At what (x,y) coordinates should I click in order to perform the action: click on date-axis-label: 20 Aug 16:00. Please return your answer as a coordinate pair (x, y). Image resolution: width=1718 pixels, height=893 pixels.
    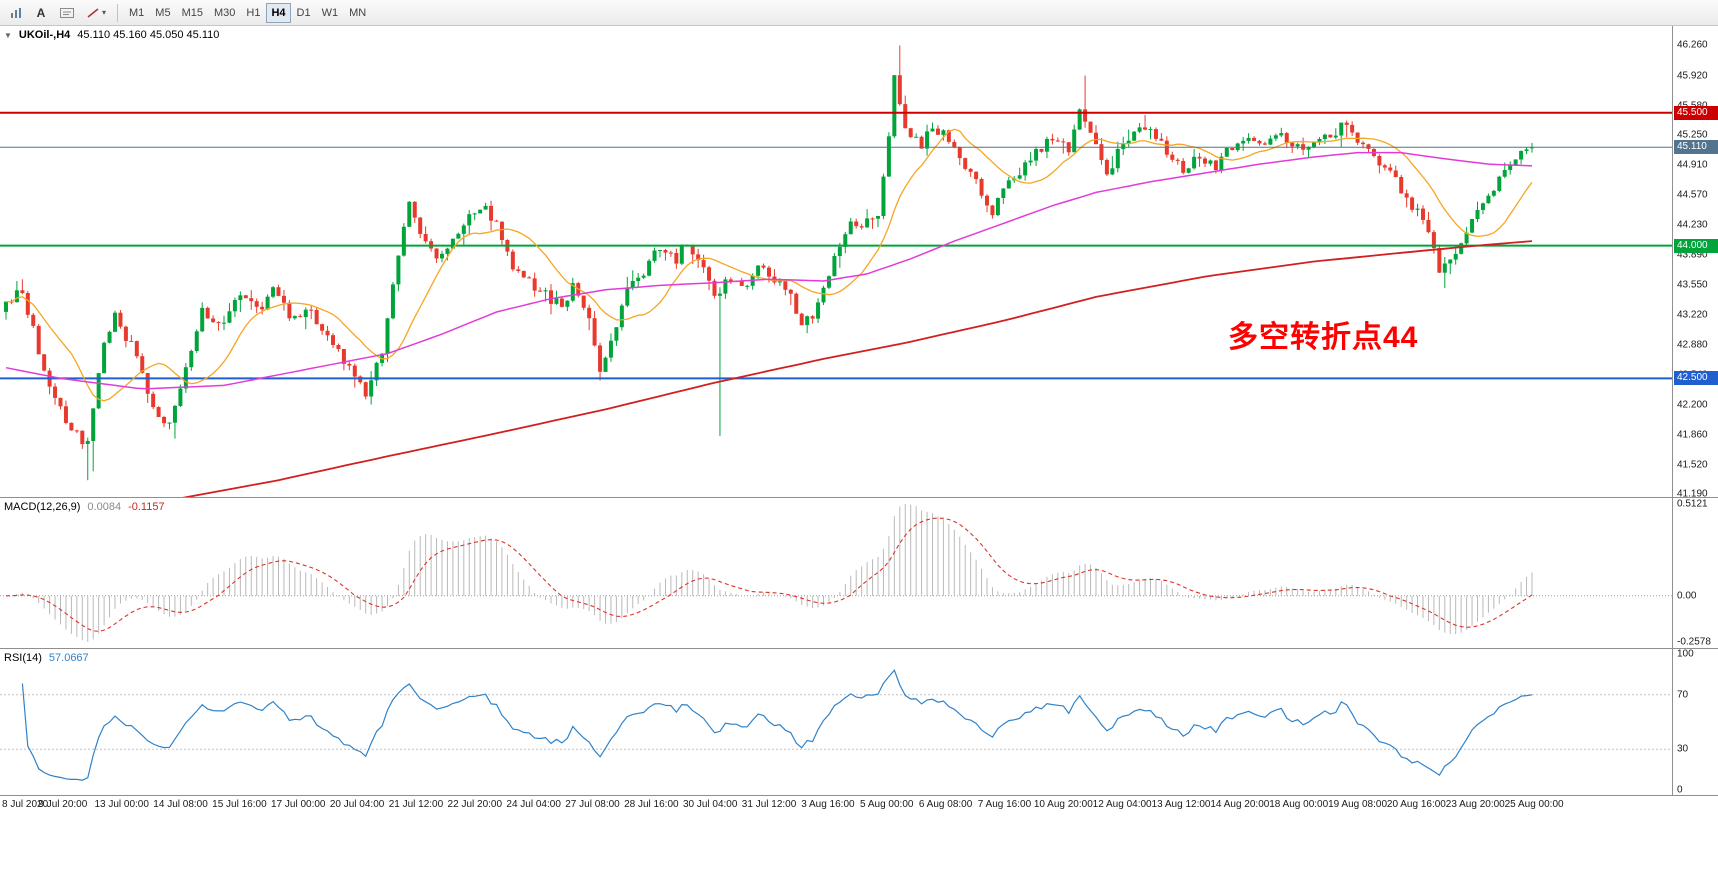
    Looking at the image, I should click on (1416, 804).